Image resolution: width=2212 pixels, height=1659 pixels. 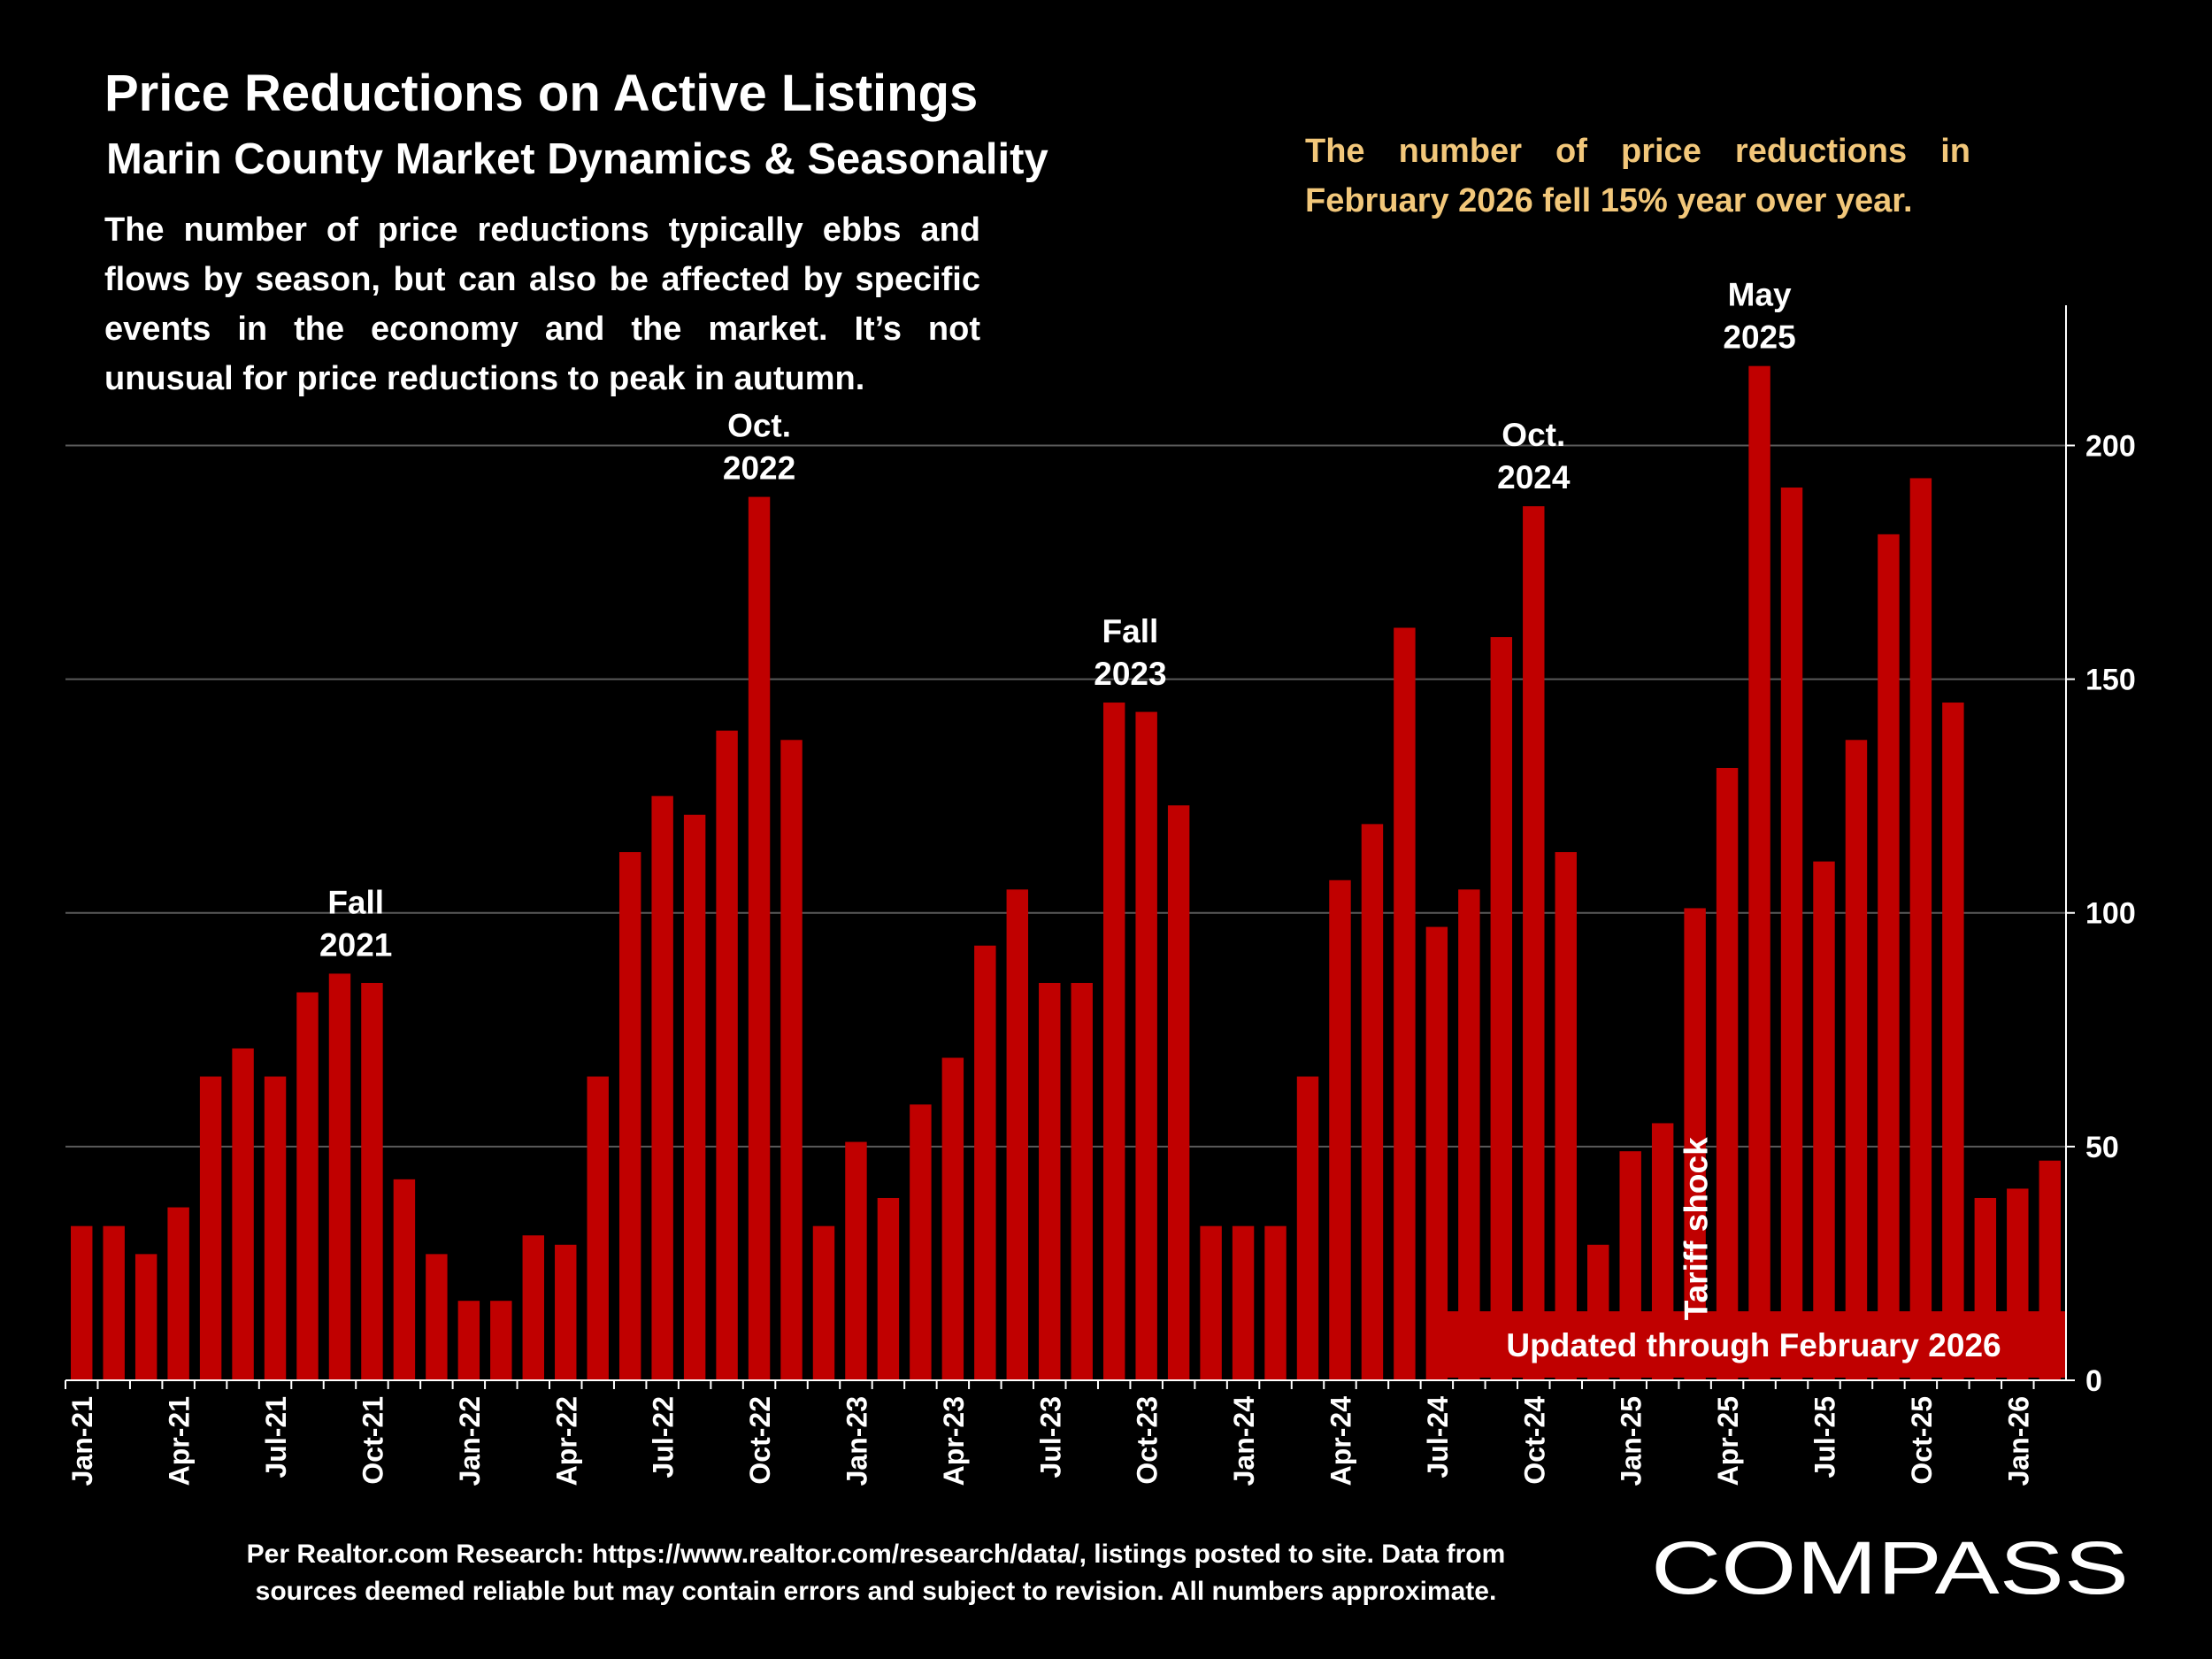 I want to click on x-tick-label: Jul-25, so click(x=1825, y=1437).